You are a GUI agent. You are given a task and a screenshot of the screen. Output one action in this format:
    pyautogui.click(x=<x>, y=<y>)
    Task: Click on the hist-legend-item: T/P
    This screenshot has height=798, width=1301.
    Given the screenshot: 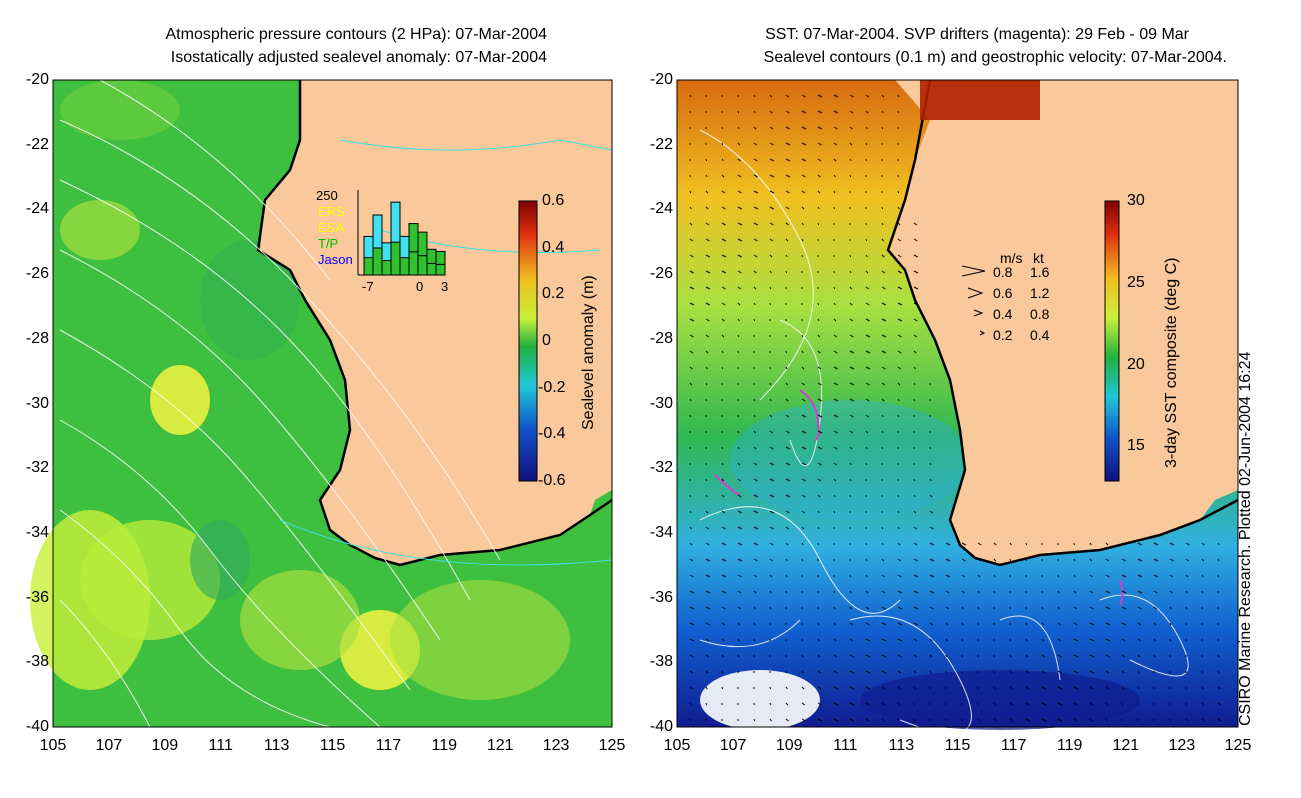 What is the action you would take?
    pyautogui.click(x=328, y=243)
    